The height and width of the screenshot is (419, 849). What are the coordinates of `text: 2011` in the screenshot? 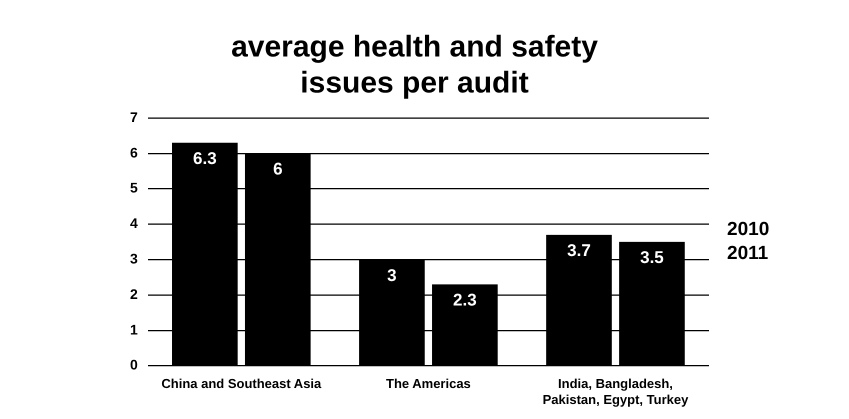 It's located at (748, 253).